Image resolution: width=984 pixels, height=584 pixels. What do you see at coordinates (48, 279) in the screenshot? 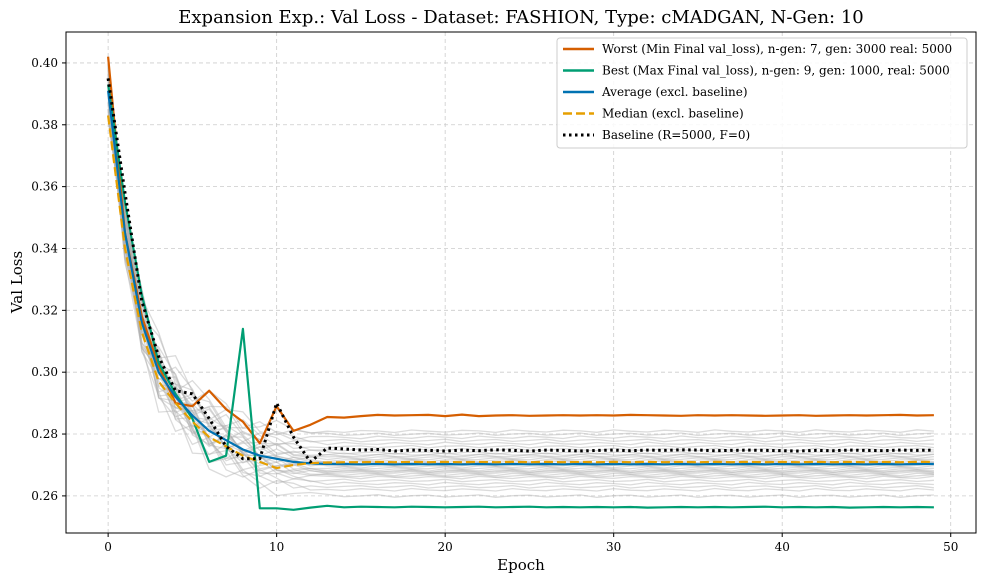
I see `y-ticks: 0.26 0.28 0.30 0.32 0.34 0.36 0.38 0.40` at bounding box center [48, 279].